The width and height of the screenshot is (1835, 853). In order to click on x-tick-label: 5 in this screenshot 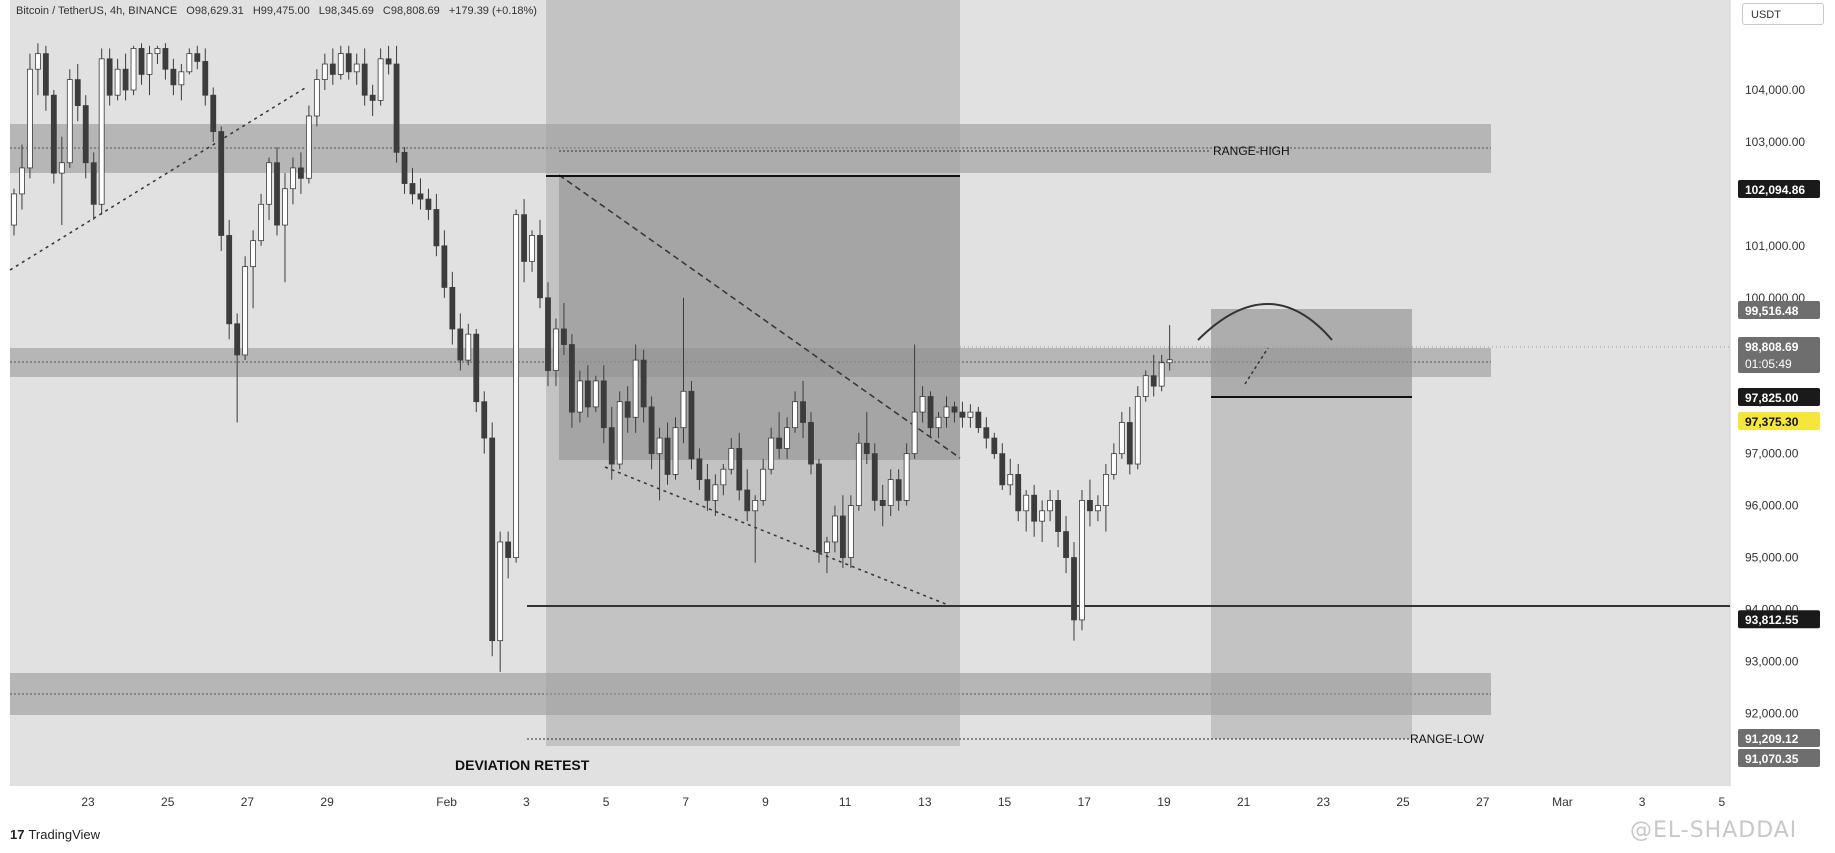, I will do `click(606, 802)`.